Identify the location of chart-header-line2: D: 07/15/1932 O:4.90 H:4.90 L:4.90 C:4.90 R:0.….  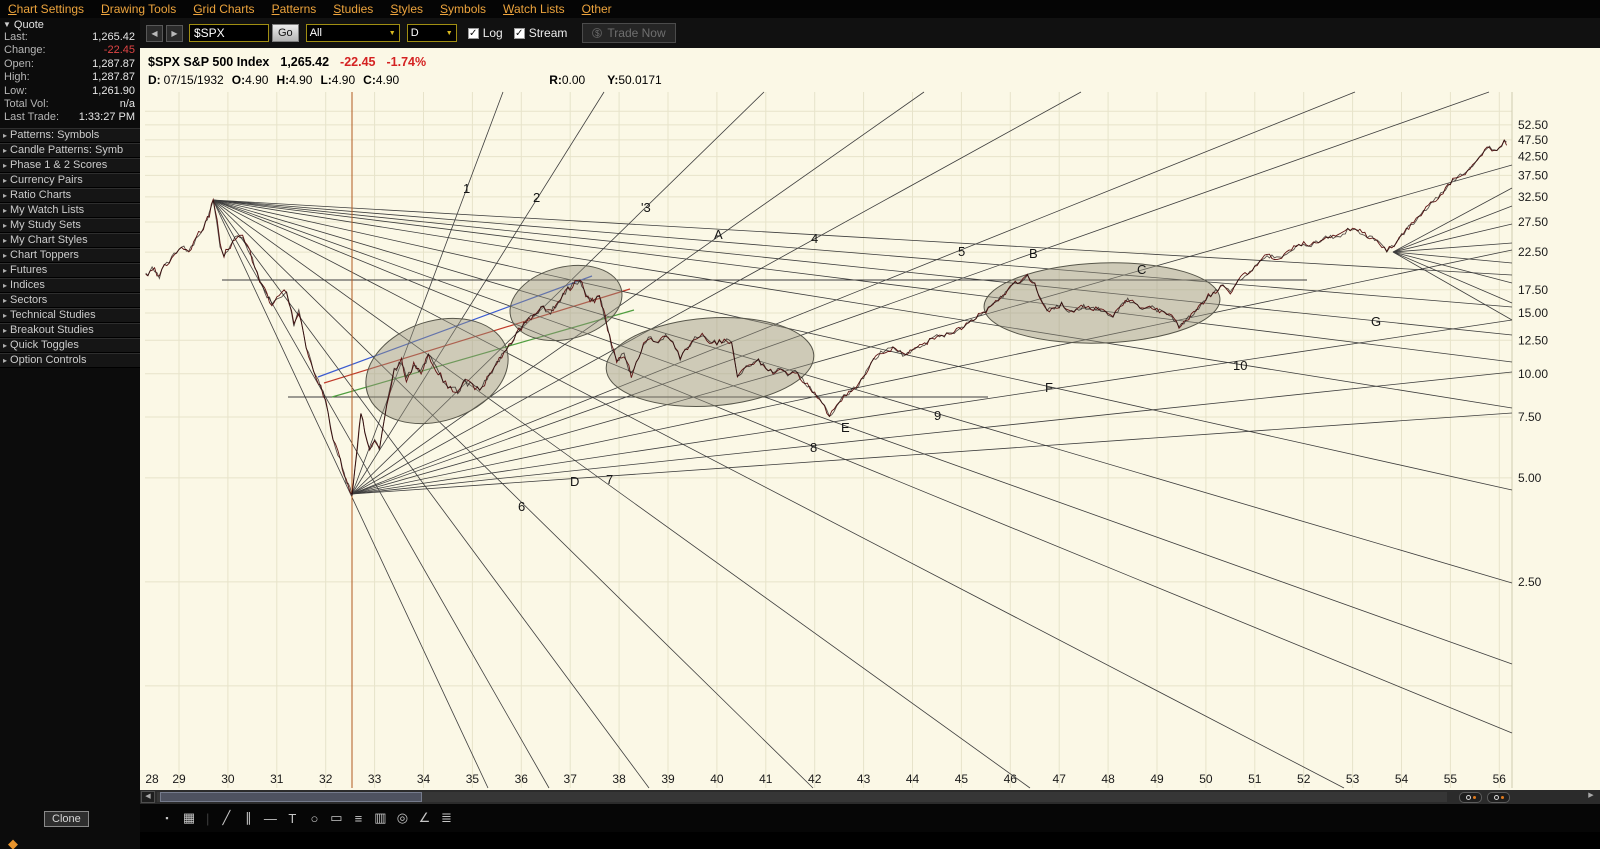
(405, 80).